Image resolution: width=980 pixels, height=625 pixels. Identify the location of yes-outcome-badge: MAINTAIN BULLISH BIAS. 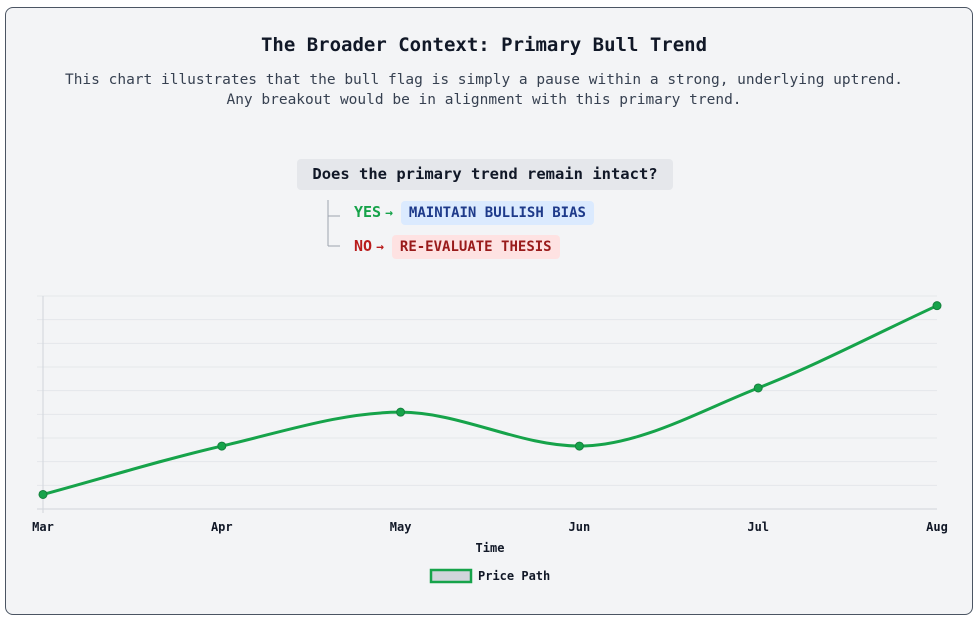
(497, 213).